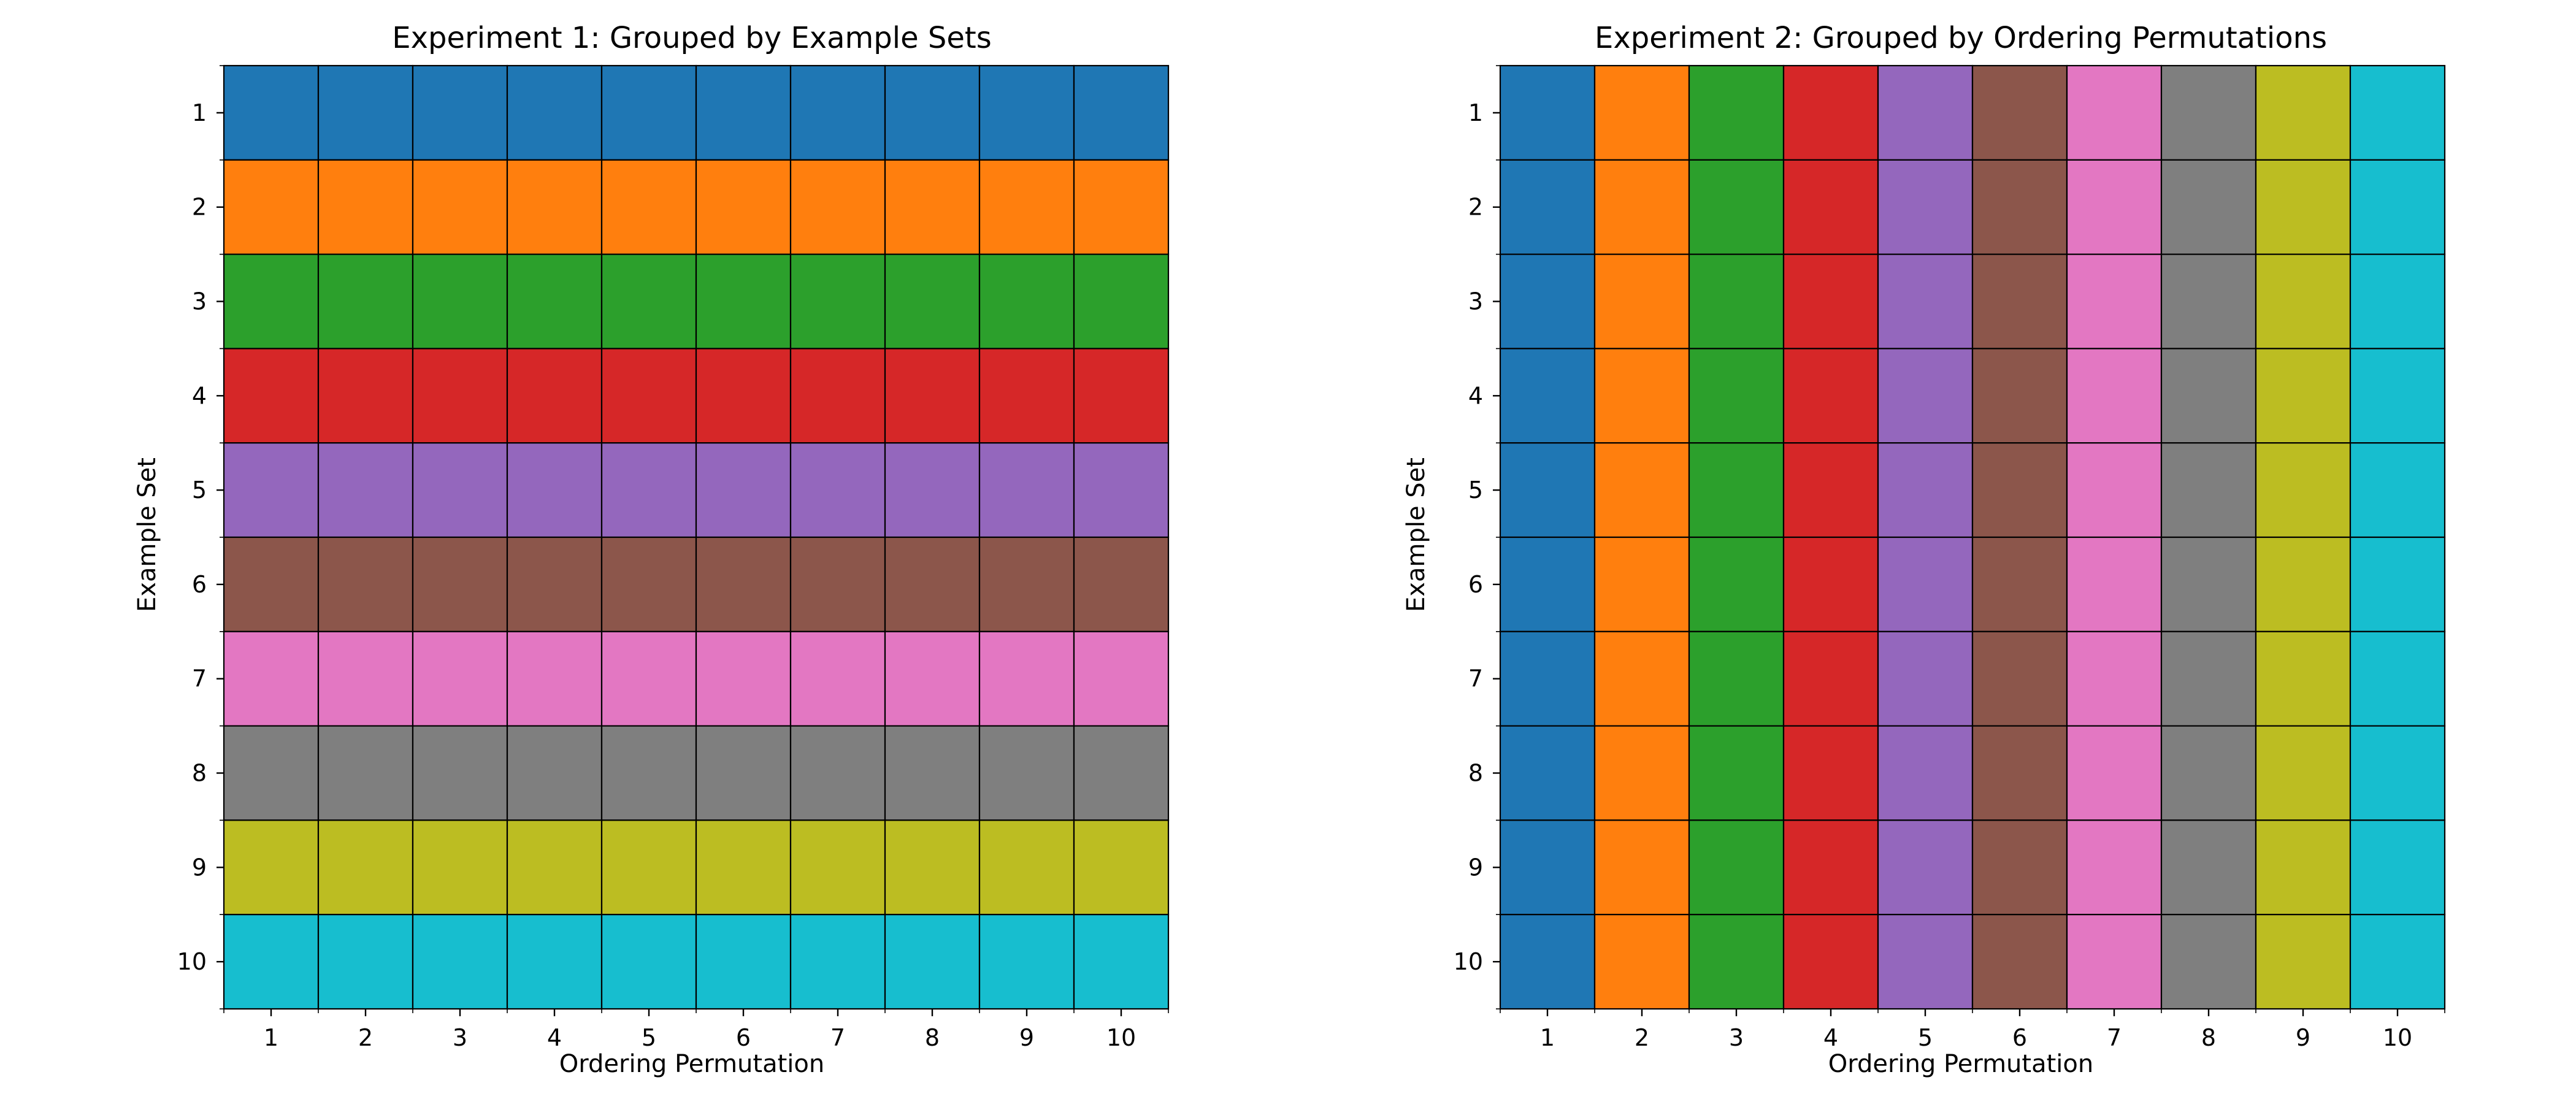 This screenshot has height=1107, width=2576. Describe the element at coordinates (1416, 535) in the screenshot. I see `y-axis-label: Example Set` at that location.